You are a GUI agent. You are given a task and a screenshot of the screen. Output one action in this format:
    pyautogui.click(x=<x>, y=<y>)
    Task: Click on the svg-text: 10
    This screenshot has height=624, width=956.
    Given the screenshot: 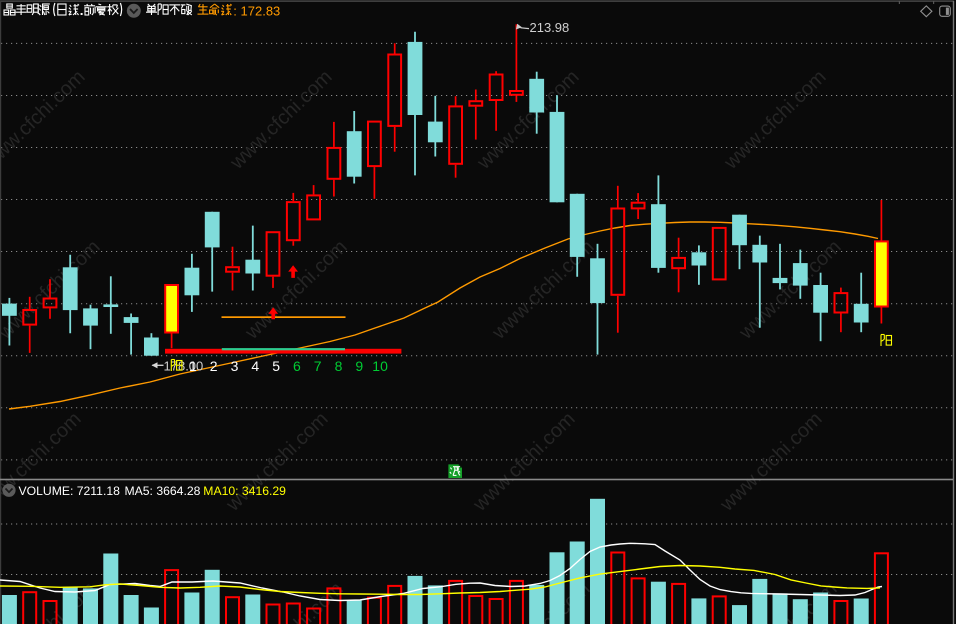 What is the action you would take?
    pyautogui.click(x=380, y=366)
    